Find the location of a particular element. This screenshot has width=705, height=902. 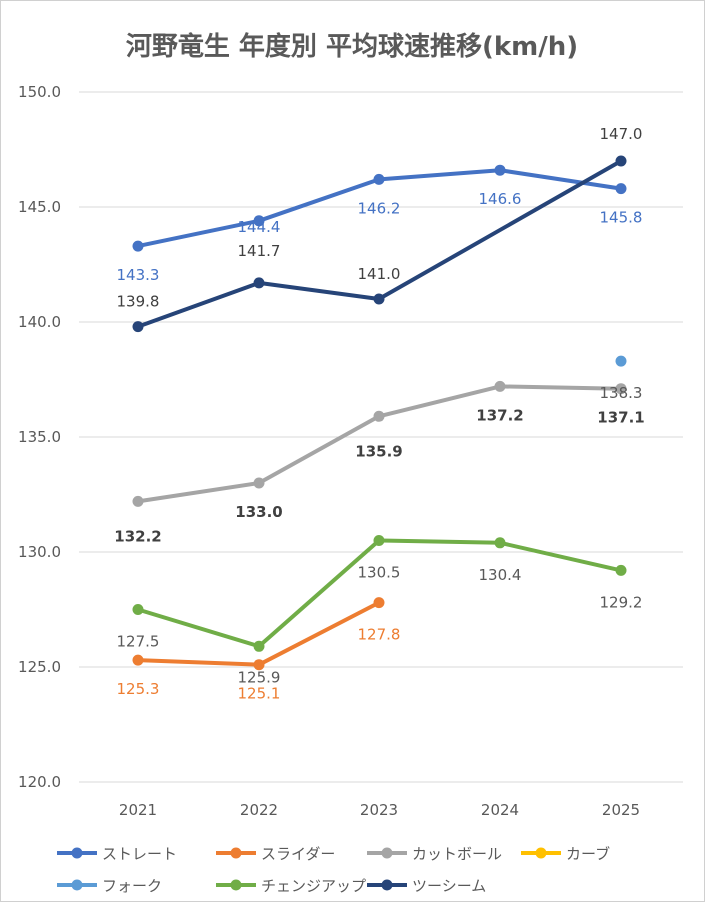

legend-label: ツーシーム is located at coordinates (449, 886).